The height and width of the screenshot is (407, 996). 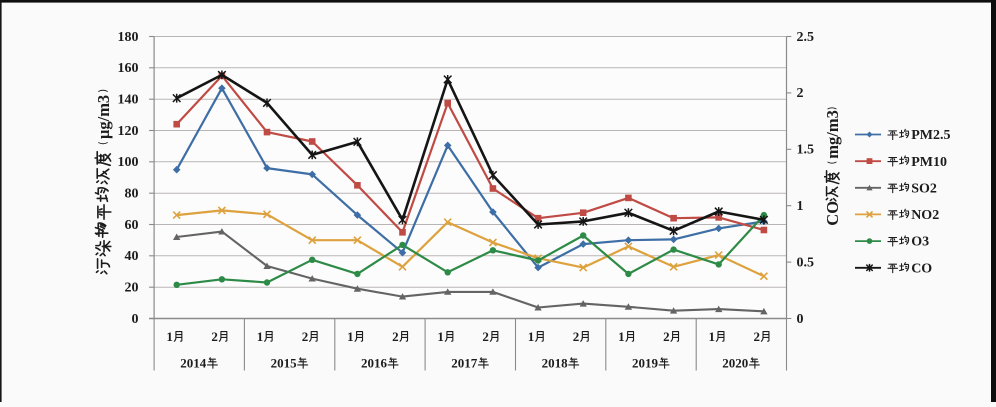 What do you see at coordinates (128, 100) in the screenshot?
I see `svg-text: 140` at bounding box center [128, 100].